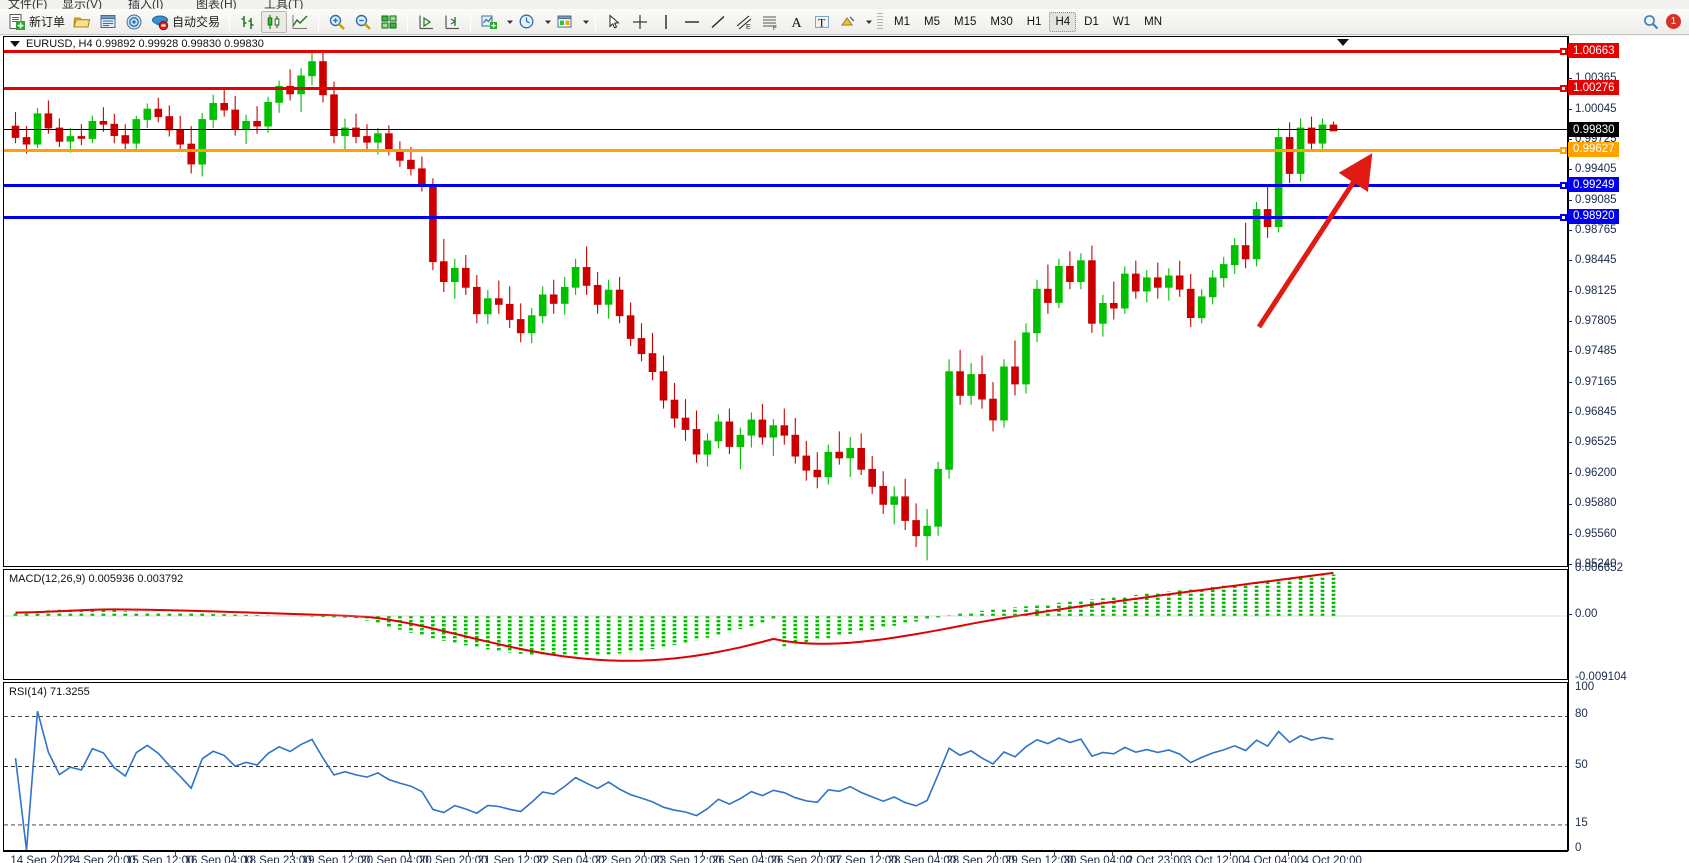  What do you see at coordinates (1673, 21) in the screenshot?
I see `notification-badge: 1` at bounding box center [1673, 21].